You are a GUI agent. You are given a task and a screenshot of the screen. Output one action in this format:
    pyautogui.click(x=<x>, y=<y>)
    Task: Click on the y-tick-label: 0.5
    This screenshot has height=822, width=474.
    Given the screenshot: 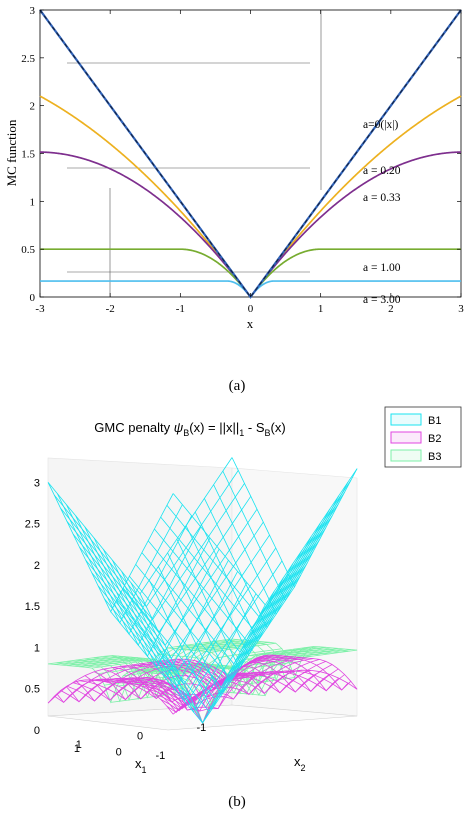 What is the action you would take?
    pyautogui.click(x=28, y=250)
    